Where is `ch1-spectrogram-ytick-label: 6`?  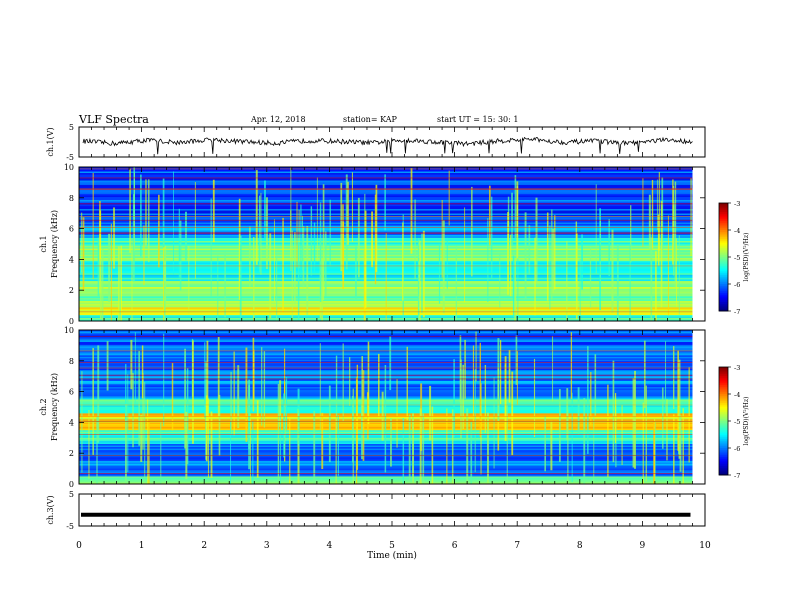 ch1-spectrogram-ytick-label: 6 is located at coordinates (71, 229).